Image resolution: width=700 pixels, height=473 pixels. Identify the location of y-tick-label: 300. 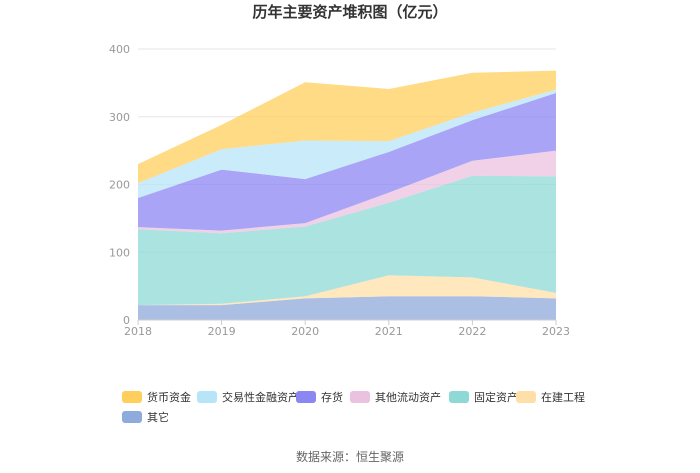
(119, 117).